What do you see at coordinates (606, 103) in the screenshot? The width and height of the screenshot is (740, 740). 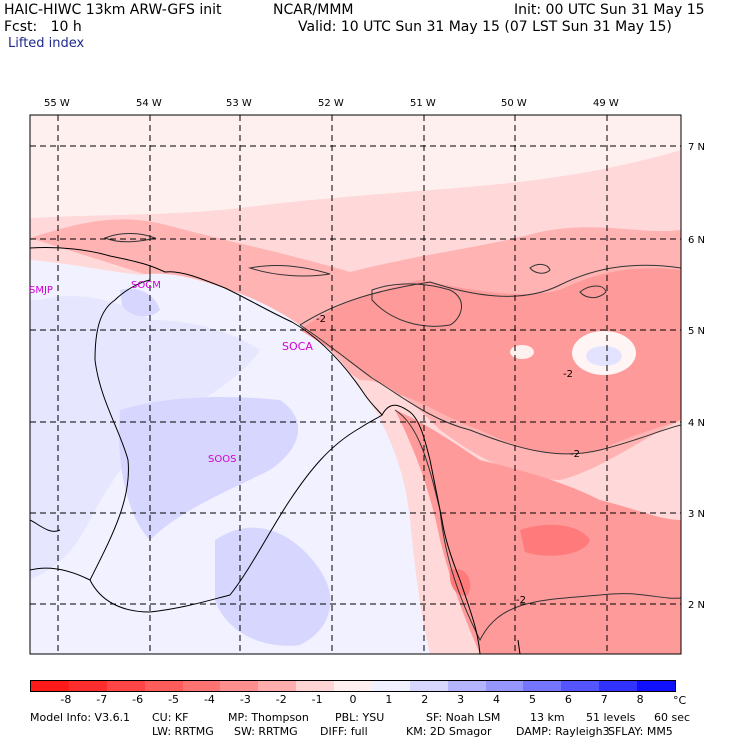 I see `lon-label: 49 W` at bounding box center [606, 103].